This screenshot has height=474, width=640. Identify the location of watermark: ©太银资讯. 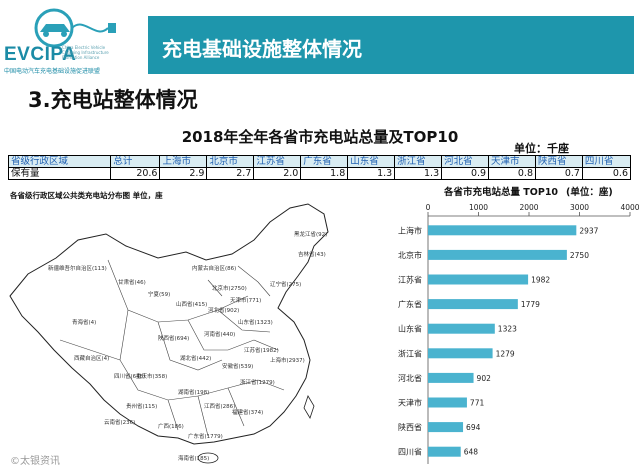
(35, 461).